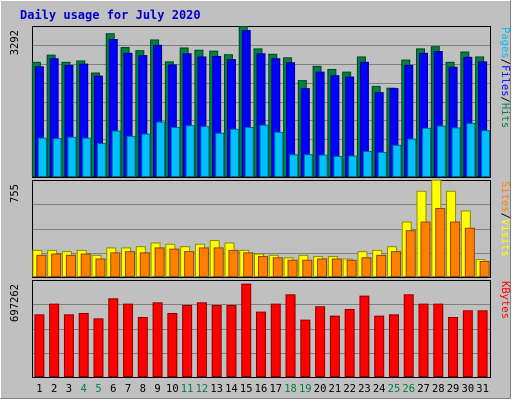 The height and width of the screenshot is (400, 512). Describe the element at coordinates (84, 389) in the screenshot. I see `day-label-4: 4` at that location.